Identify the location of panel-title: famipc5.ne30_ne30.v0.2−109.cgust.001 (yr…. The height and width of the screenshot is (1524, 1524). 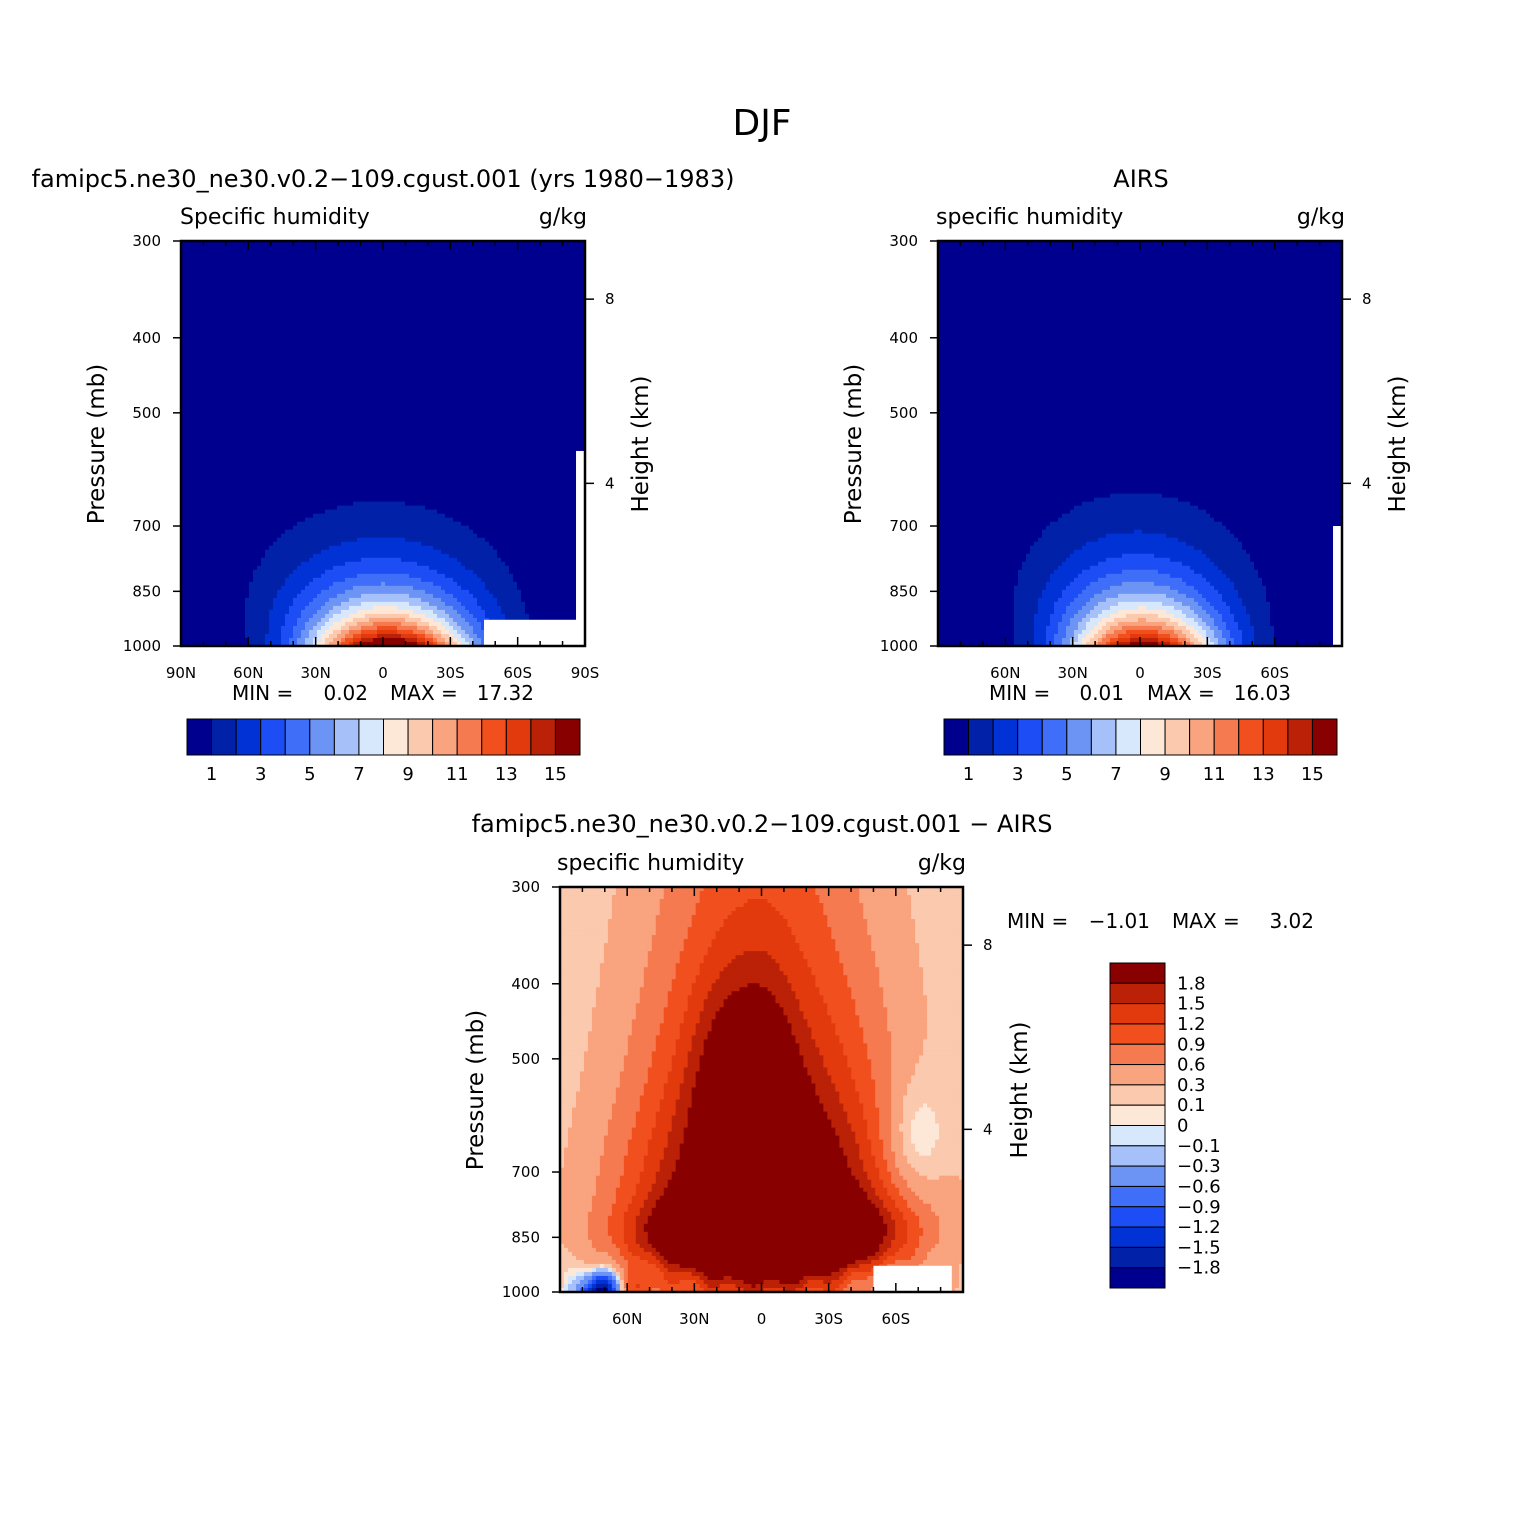
(383, 179).